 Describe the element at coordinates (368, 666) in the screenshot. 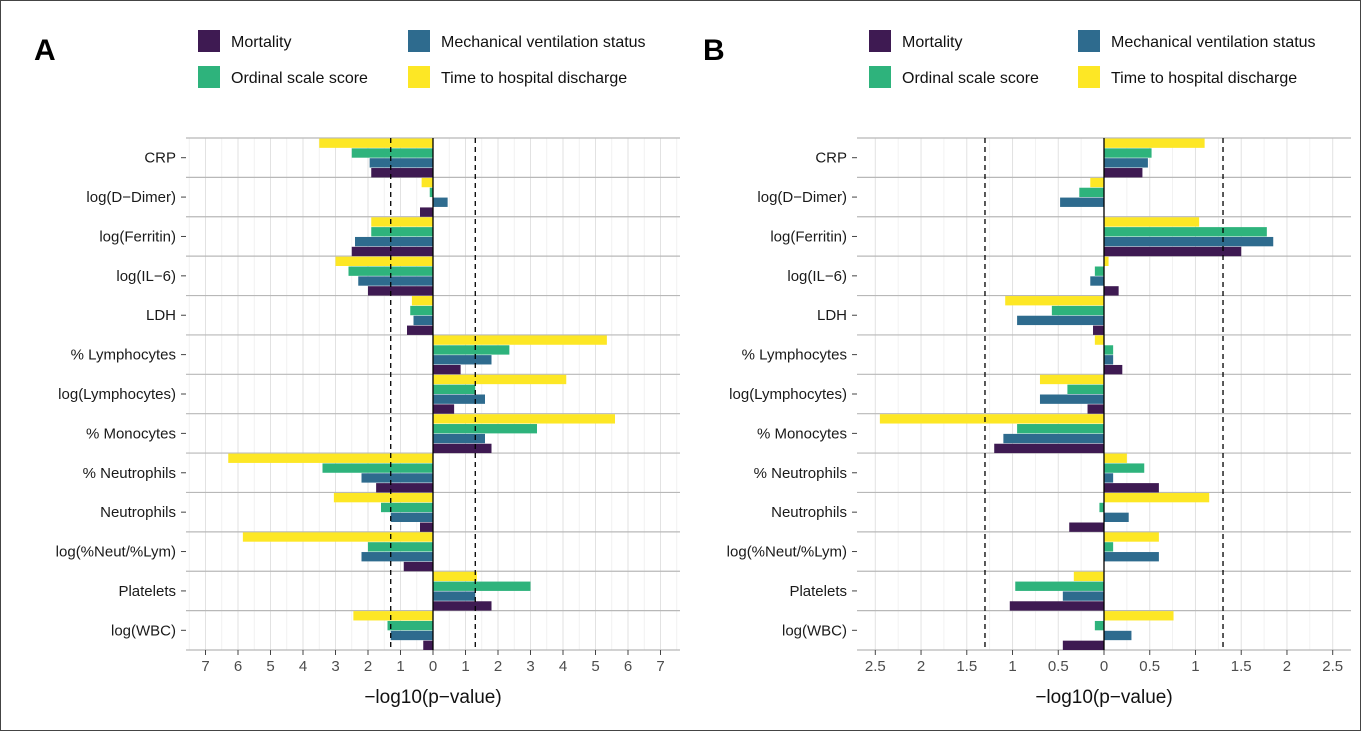

I see `x-tick-label: 2` at that location.